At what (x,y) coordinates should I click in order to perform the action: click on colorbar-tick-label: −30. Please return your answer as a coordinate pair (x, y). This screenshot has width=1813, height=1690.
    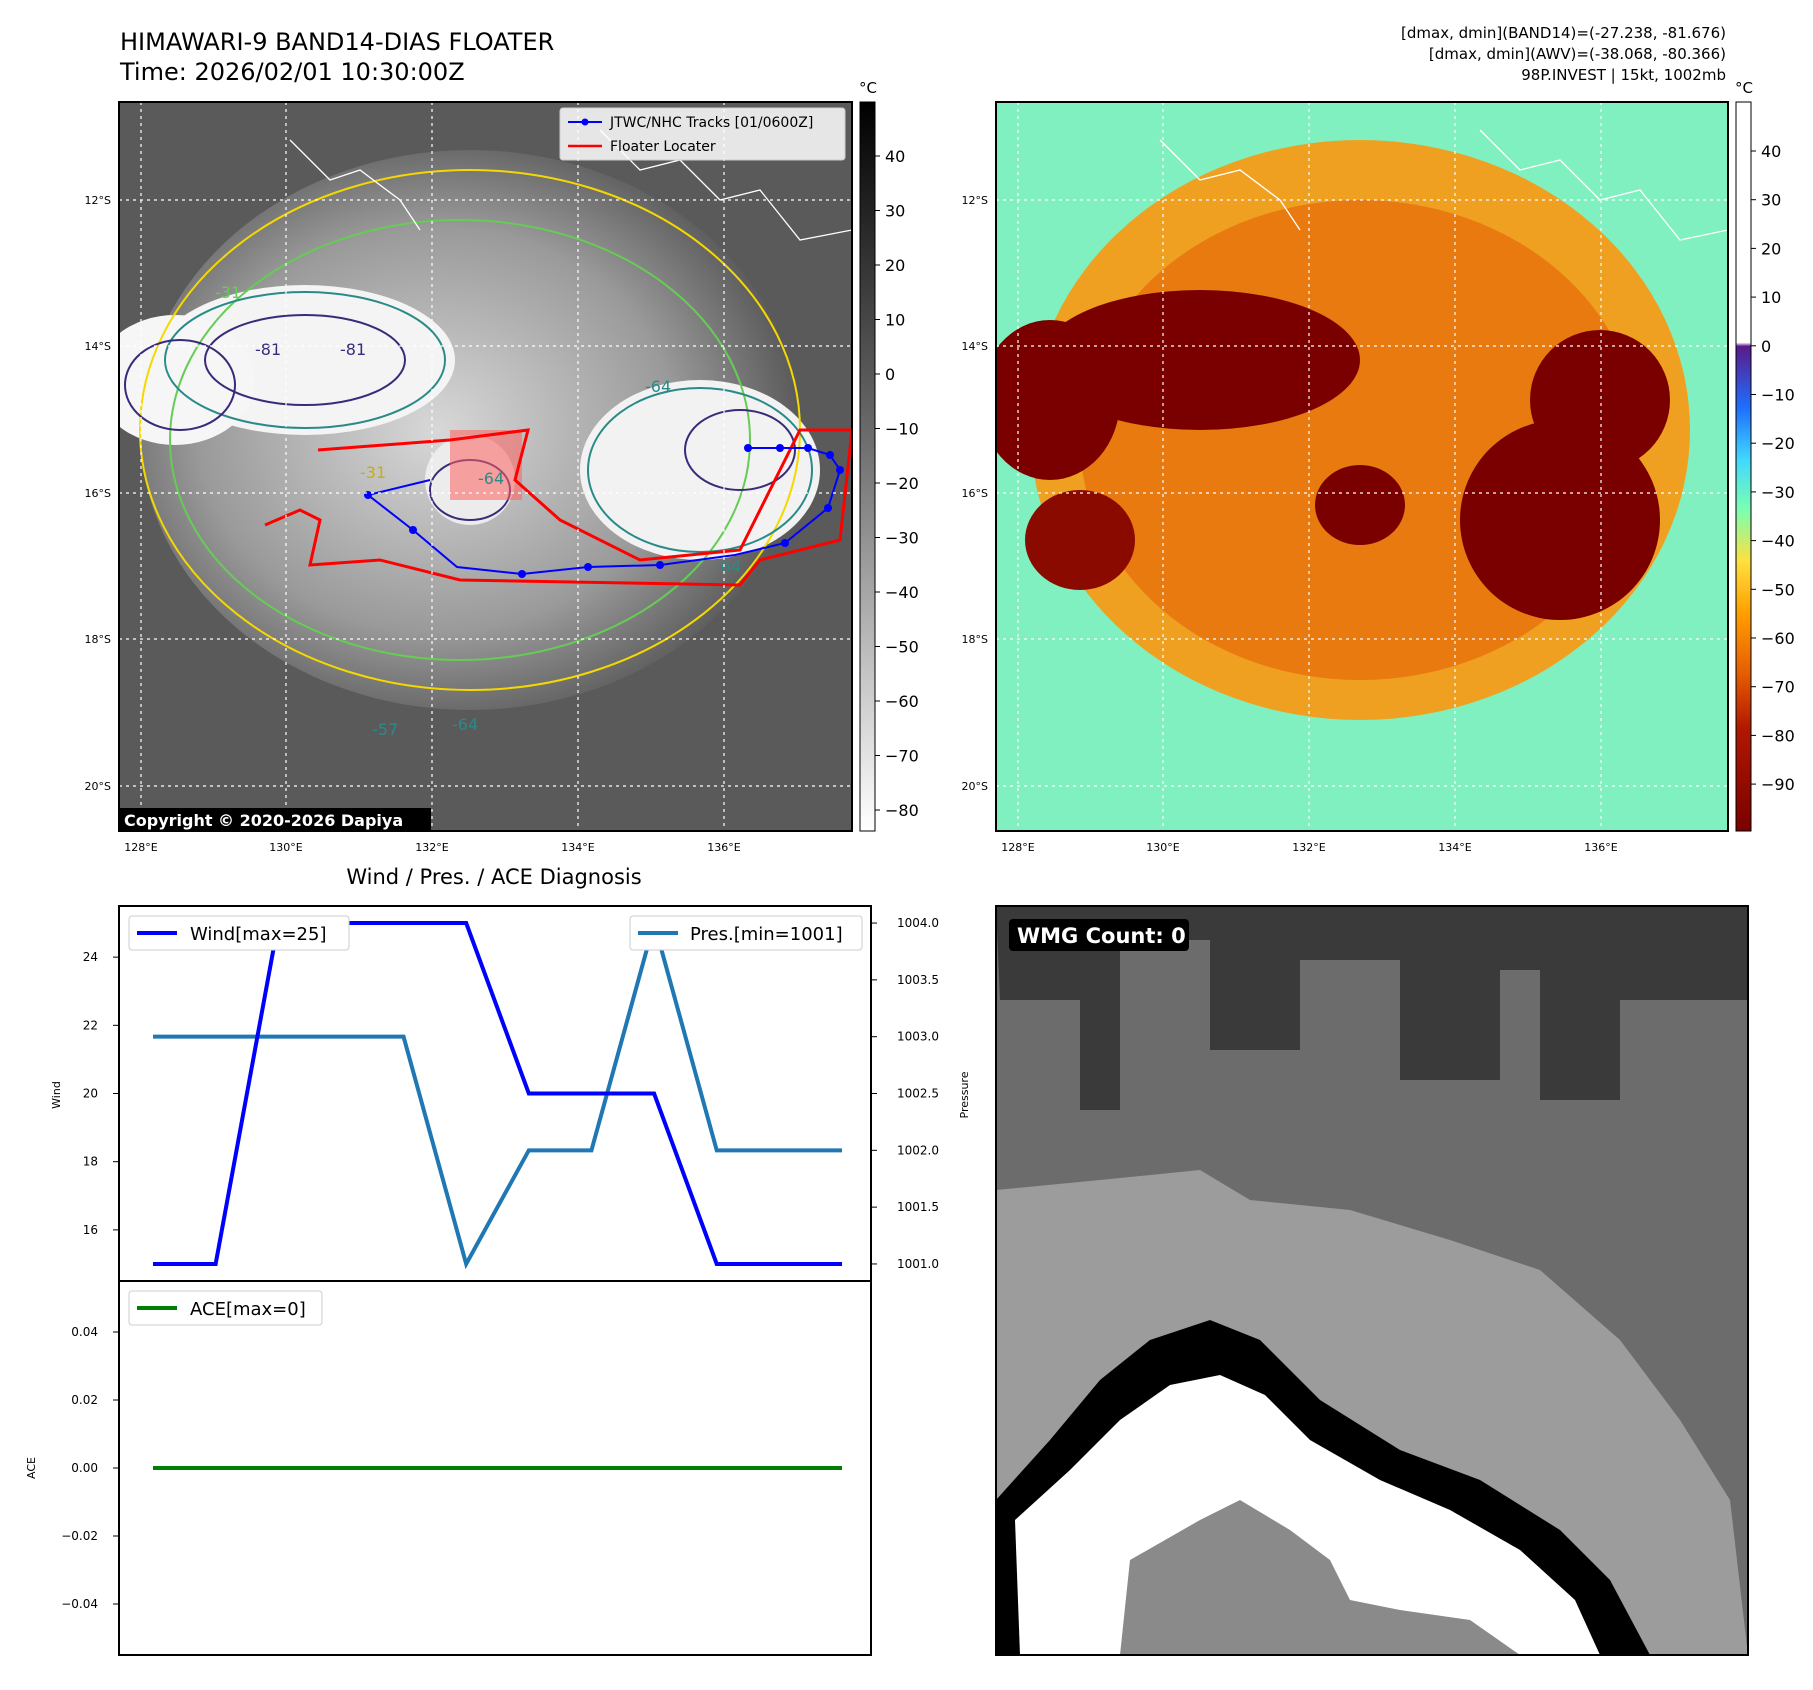
    Looking at the image, I should click on (902, 538).